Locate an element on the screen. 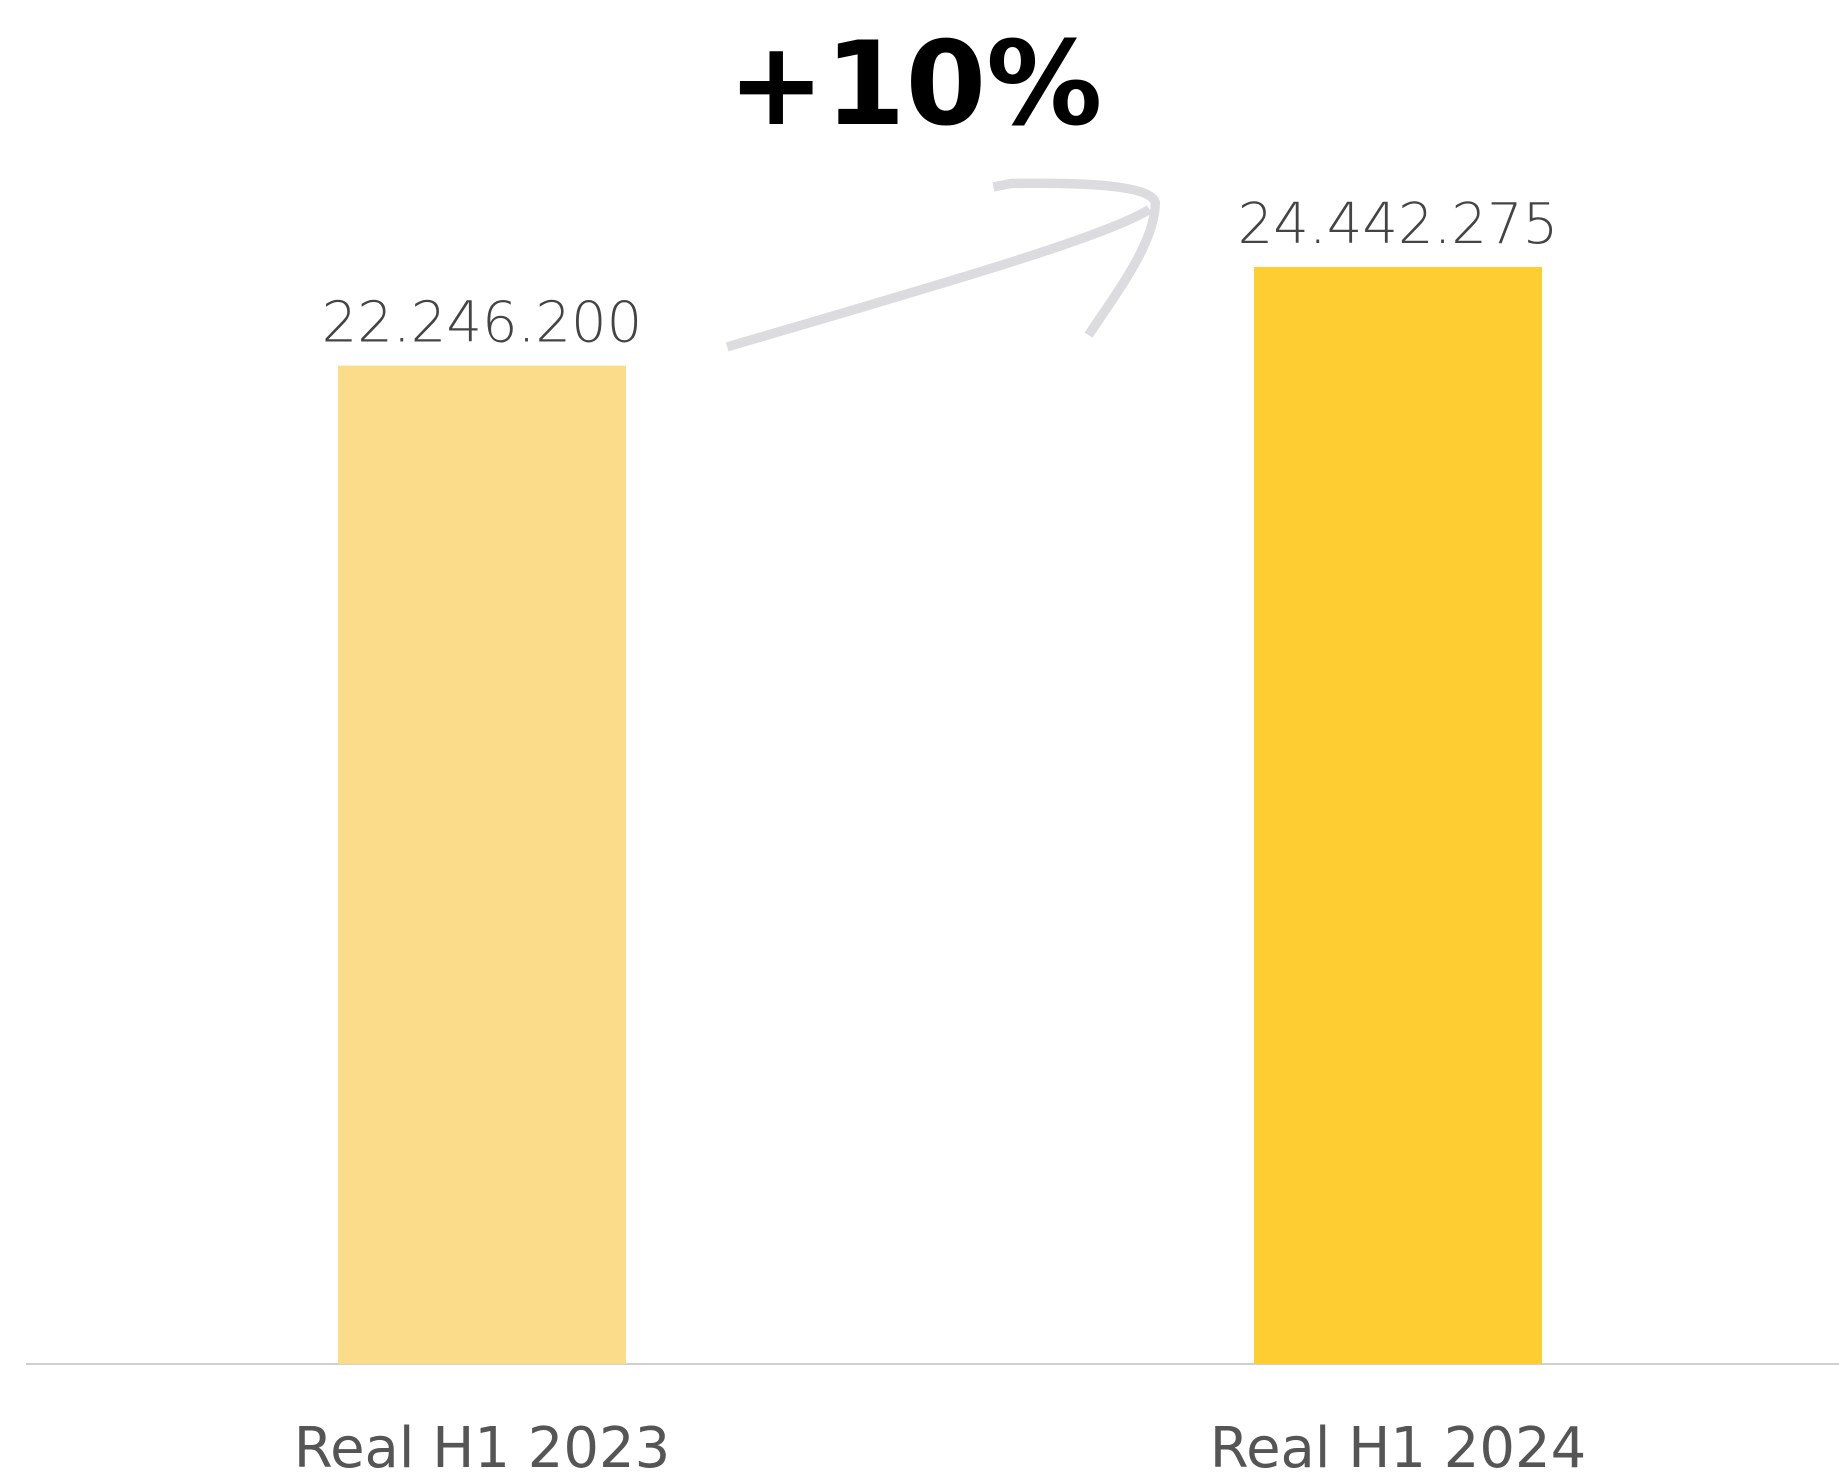  x-tick-label: Real H1 2024 is located at coordinates (1398, 1446).